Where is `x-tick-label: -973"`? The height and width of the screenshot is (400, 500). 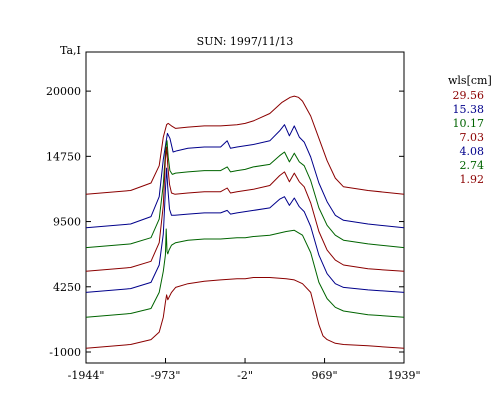
x-tick-label: -973" is located at coordinates (166, 375).